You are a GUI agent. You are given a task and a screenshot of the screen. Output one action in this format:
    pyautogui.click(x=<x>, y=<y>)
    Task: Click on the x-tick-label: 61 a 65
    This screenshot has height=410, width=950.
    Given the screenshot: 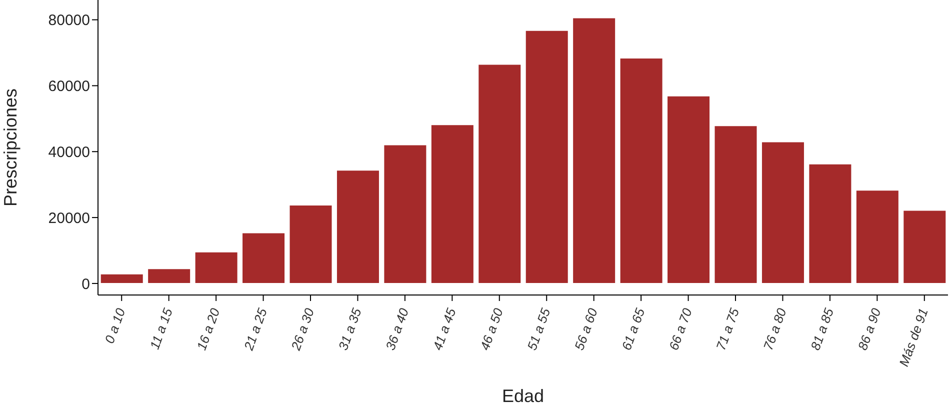 What is the action you would take?
    pyautogui.click(x=633, y=329)
    